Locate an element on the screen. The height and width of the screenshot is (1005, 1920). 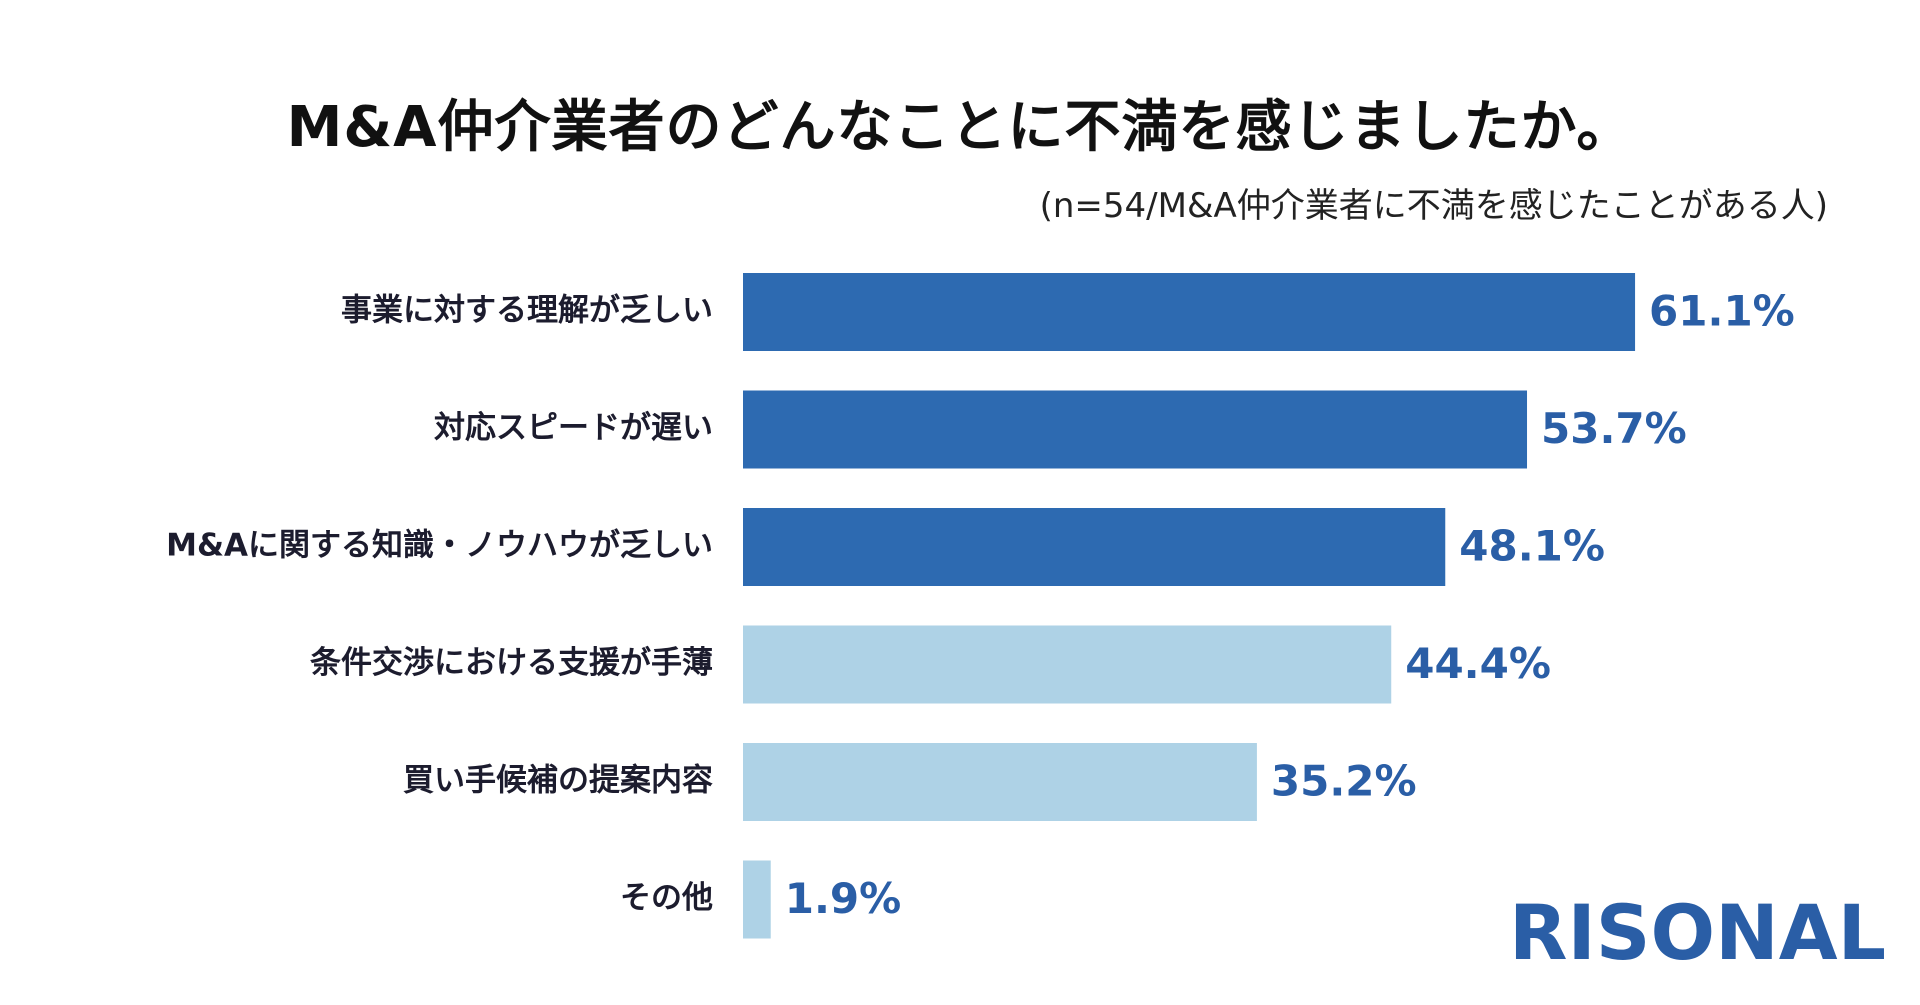
category-label-0: 事業に対する理解が乏しい is located at coordinates (527, 311).